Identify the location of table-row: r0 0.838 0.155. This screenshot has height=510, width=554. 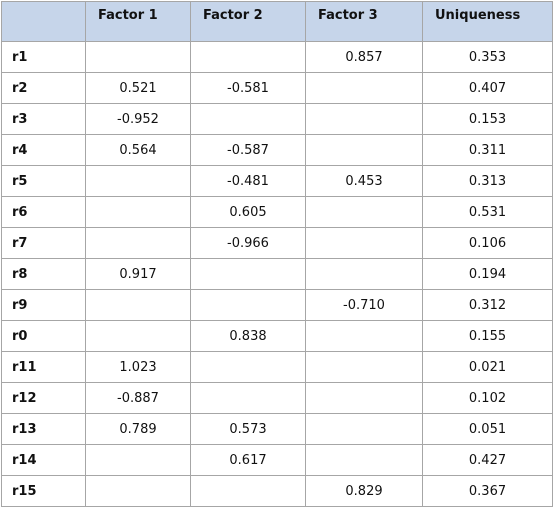
(277, 336).